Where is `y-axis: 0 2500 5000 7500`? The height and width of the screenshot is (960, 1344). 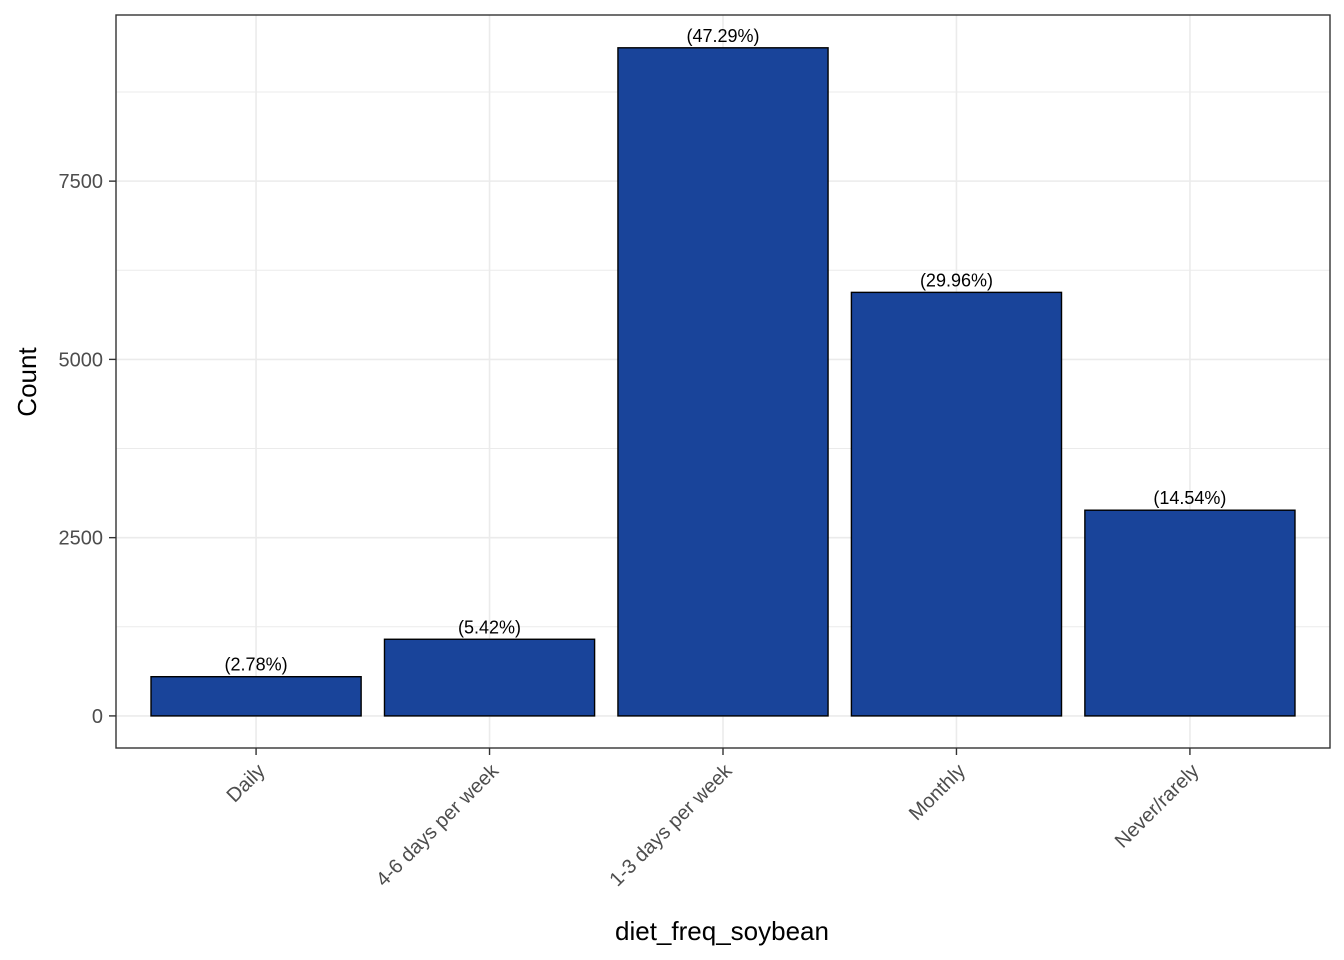
y-axis: 0 2500 5000 7500 is located at coordinates (87, 449).